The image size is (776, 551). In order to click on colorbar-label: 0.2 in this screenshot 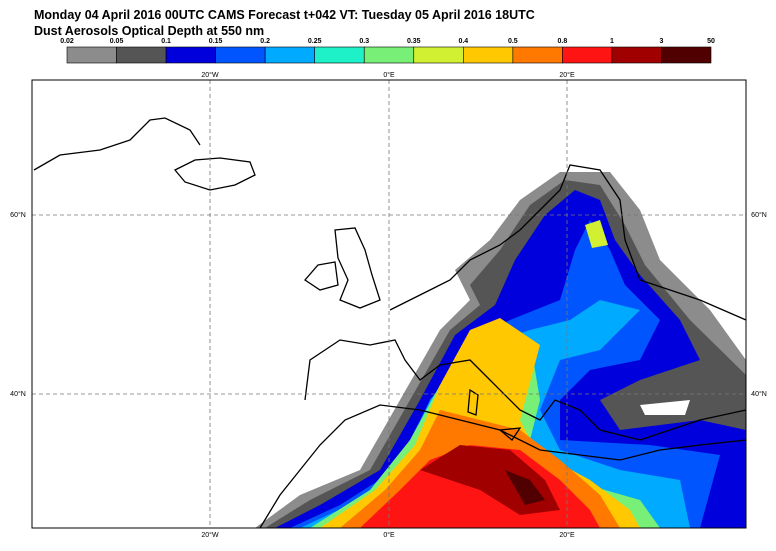, I will do `click(265, 41)`.